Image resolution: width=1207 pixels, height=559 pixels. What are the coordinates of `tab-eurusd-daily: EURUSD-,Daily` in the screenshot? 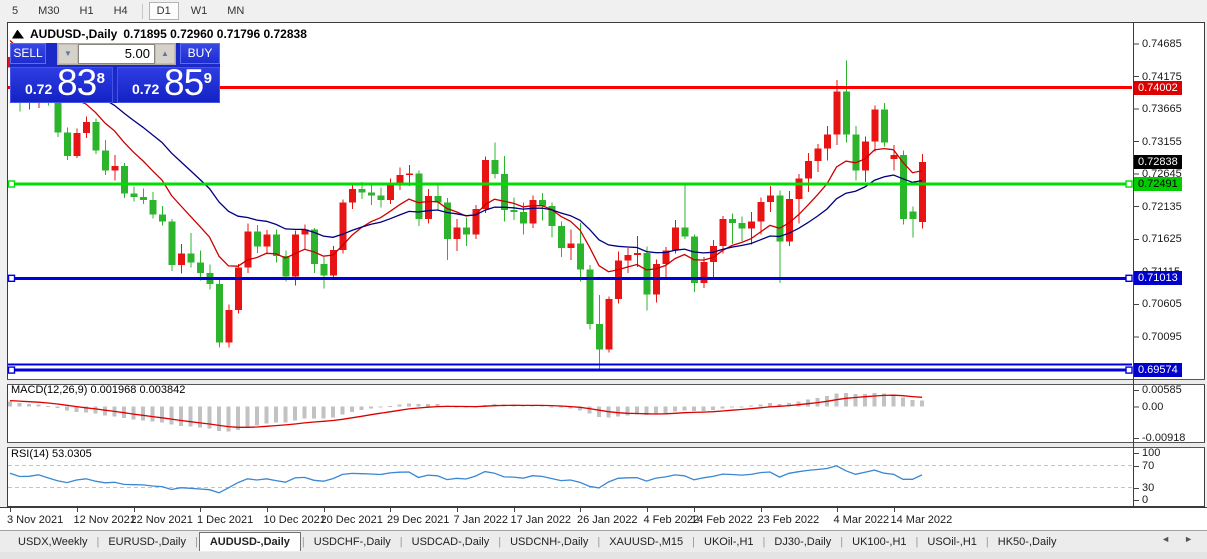 It's located at (147, 541).